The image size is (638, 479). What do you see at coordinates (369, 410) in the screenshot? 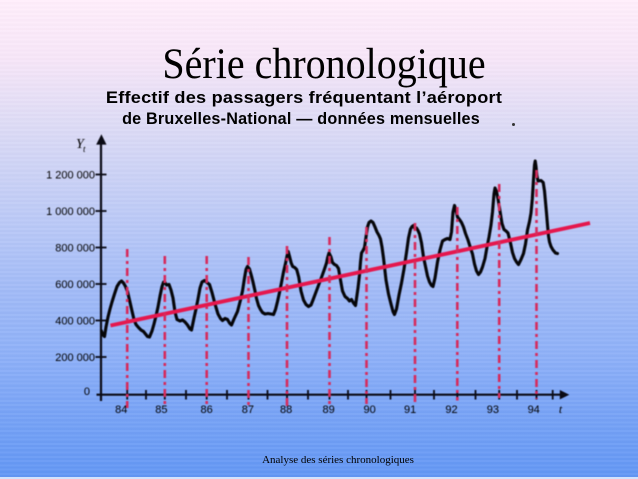
I see `svg-text: 90` at bounding box center [369, 410].